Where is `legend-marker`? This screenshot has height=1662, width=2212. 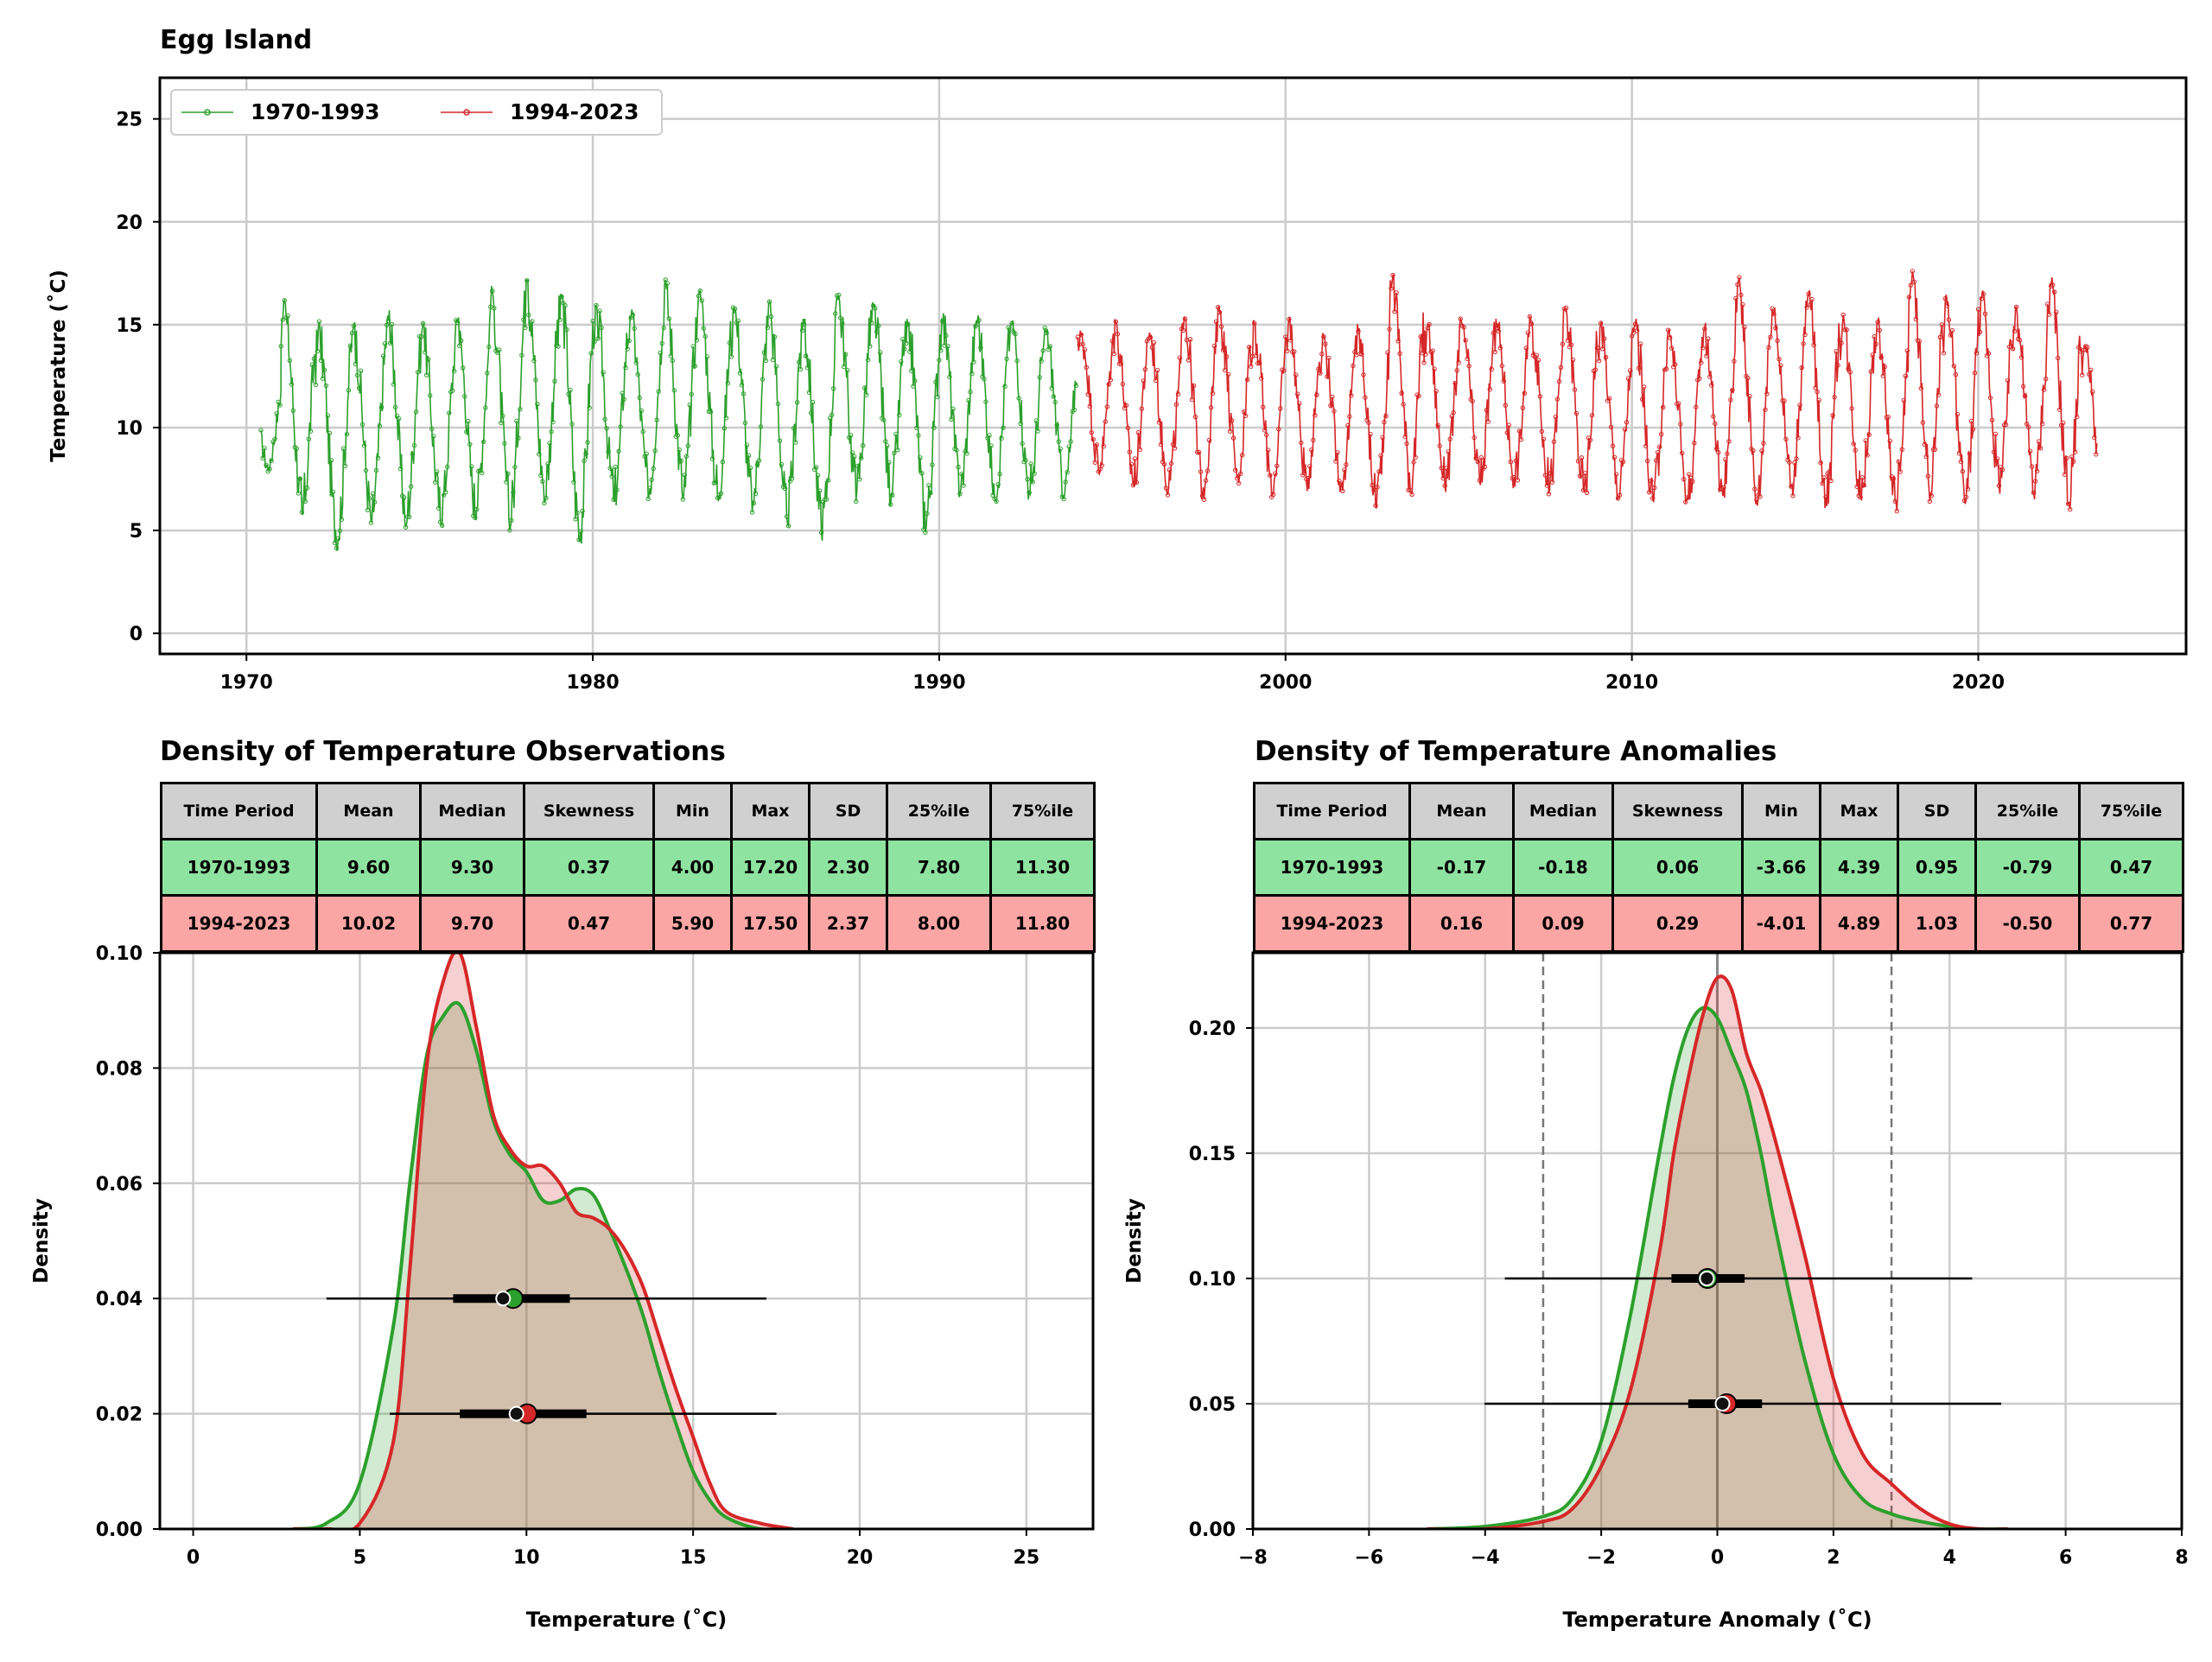
legend-marker is located at coordinates (466, 112).